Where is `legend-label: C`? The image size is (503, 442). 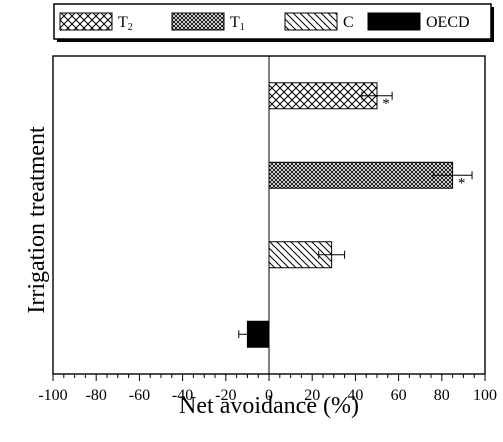
legend-label: C is located at coordinates (348, 22).